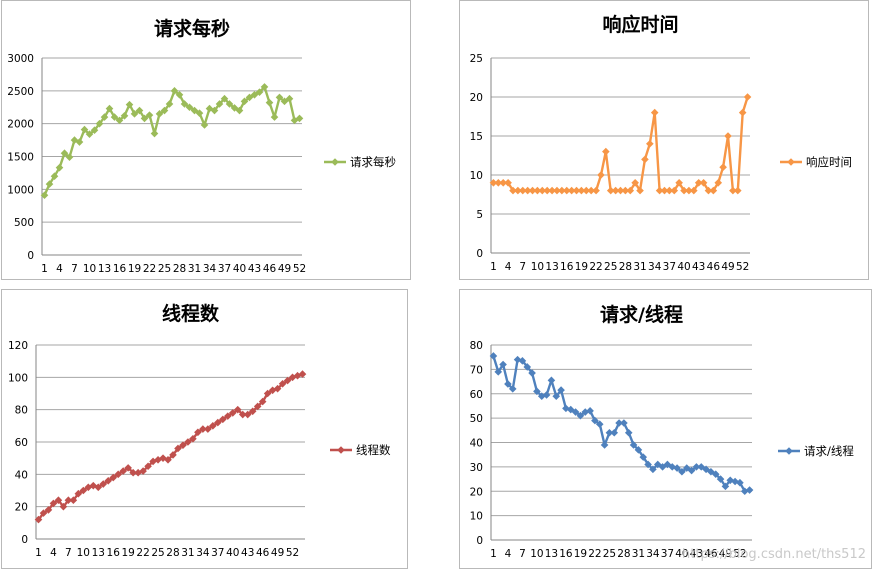  Describe the element at coordinates (224, 269) in the screenshot. I see `x-tick-label: 37` at that location.